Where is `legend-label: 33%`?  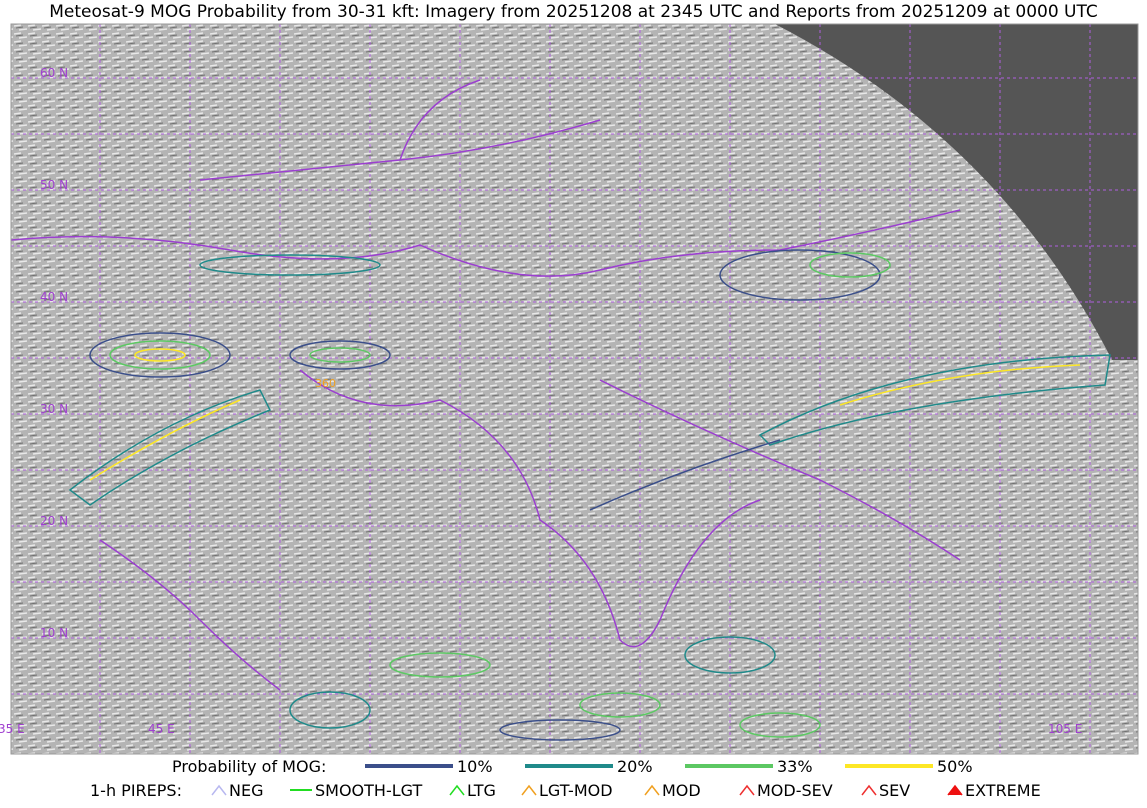
legend-label: 33% is located at coordinates (795, 766).